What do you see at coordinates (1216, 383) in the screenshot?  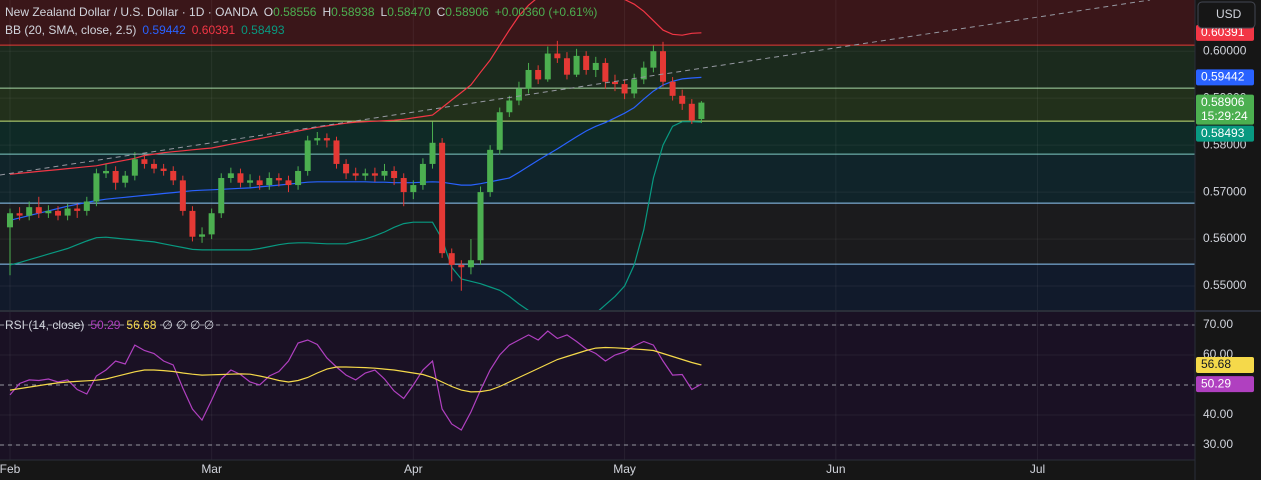 I see `price-tag-label: 50.29` at bounding box center [1216, 383].